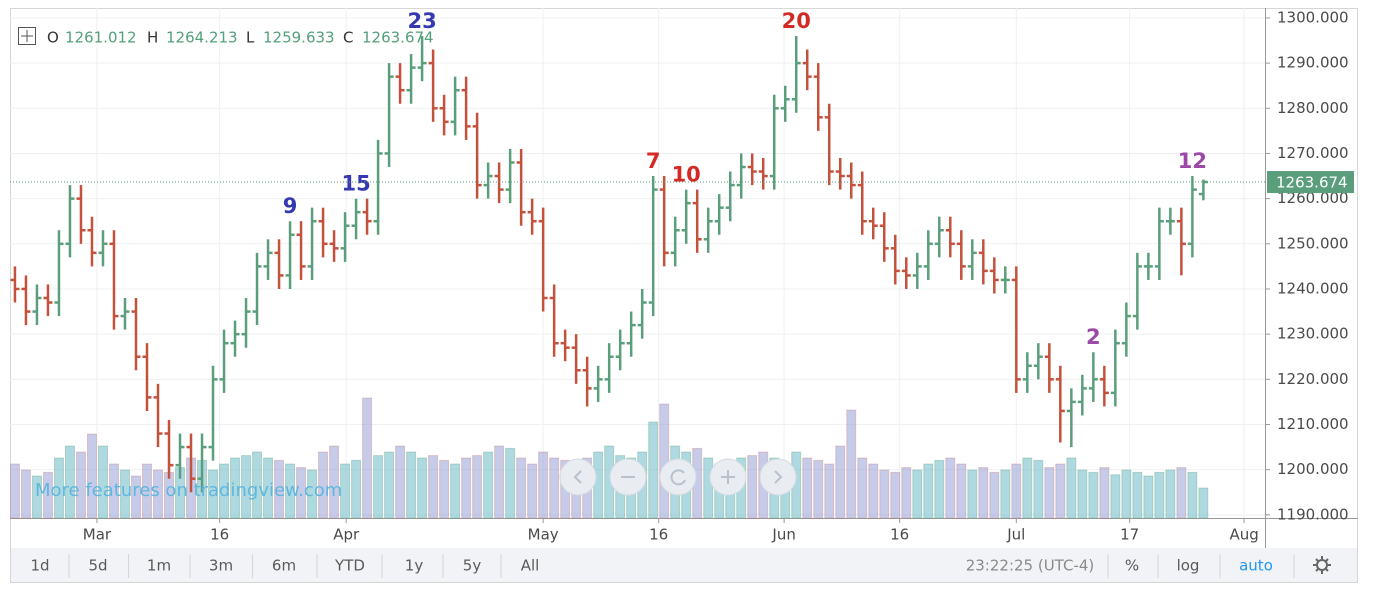 This screenshot has width=1375, height=594. I want to click on range-button: 1d, so click(39, 566).